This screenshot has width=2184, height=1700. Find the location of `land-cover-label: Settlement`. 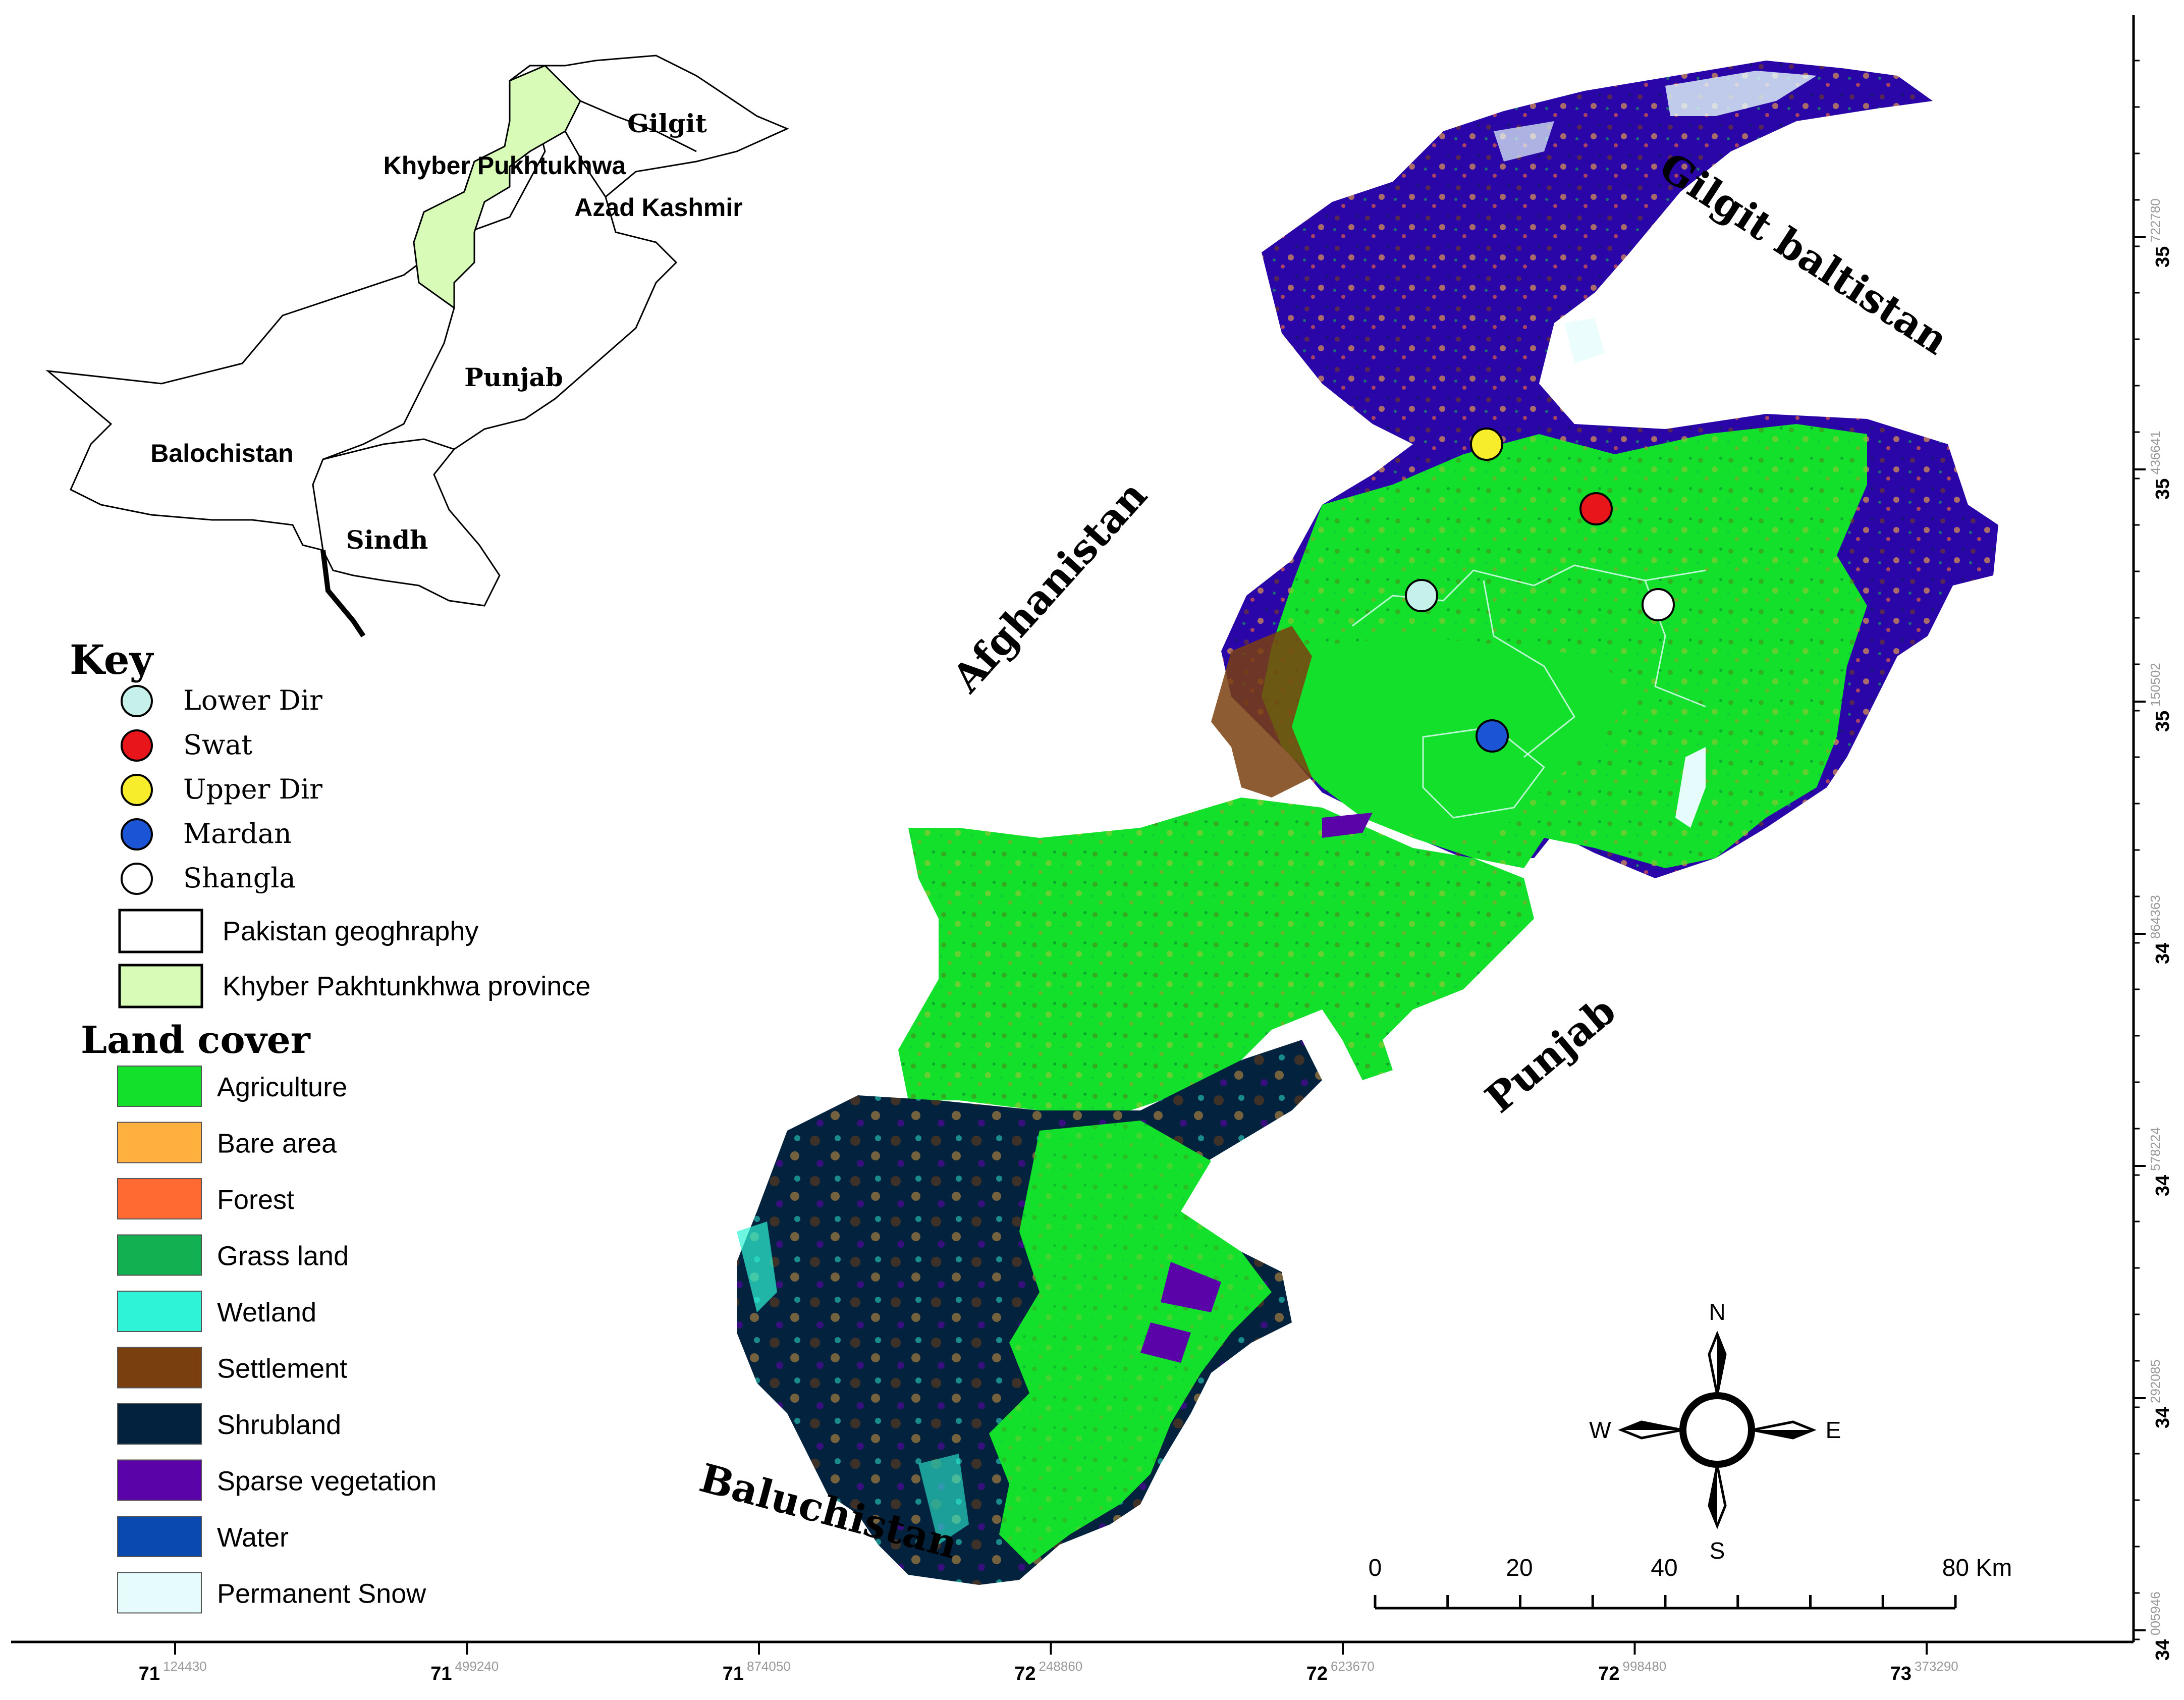

land-cover-label: Settlement is located at coordinates (282, 1369).